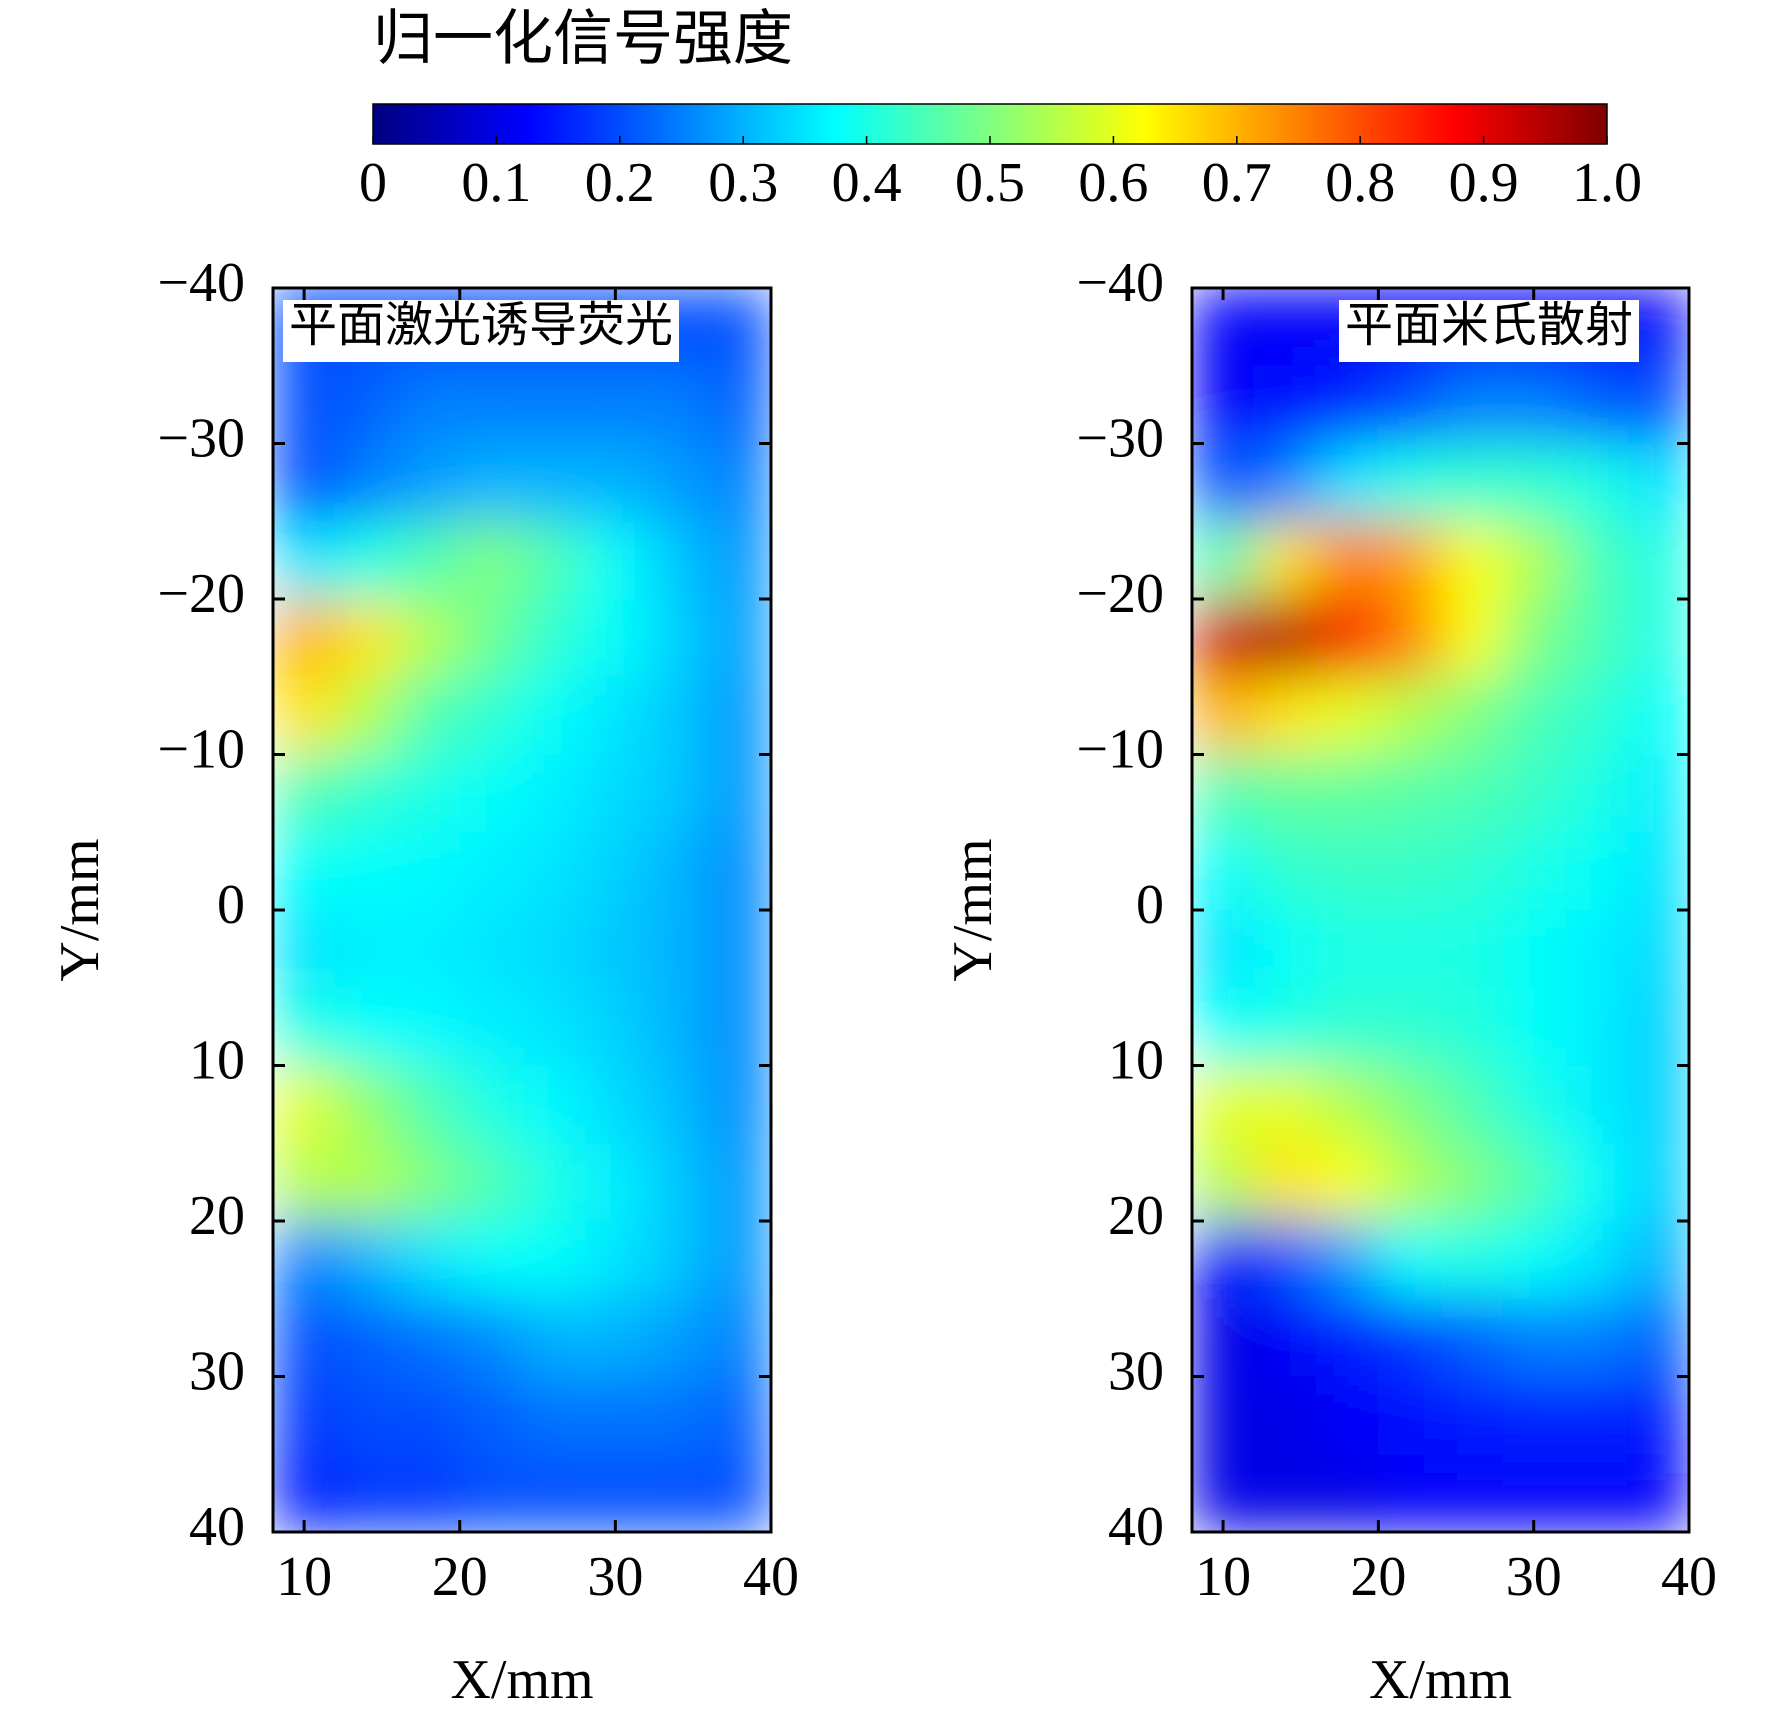 The image size is (1772, 1718). What do you see at coordinates (481, 325) in the screenshot?
I see `annotation: 平面激光诱导荧光` at bounding box center [481, 325].